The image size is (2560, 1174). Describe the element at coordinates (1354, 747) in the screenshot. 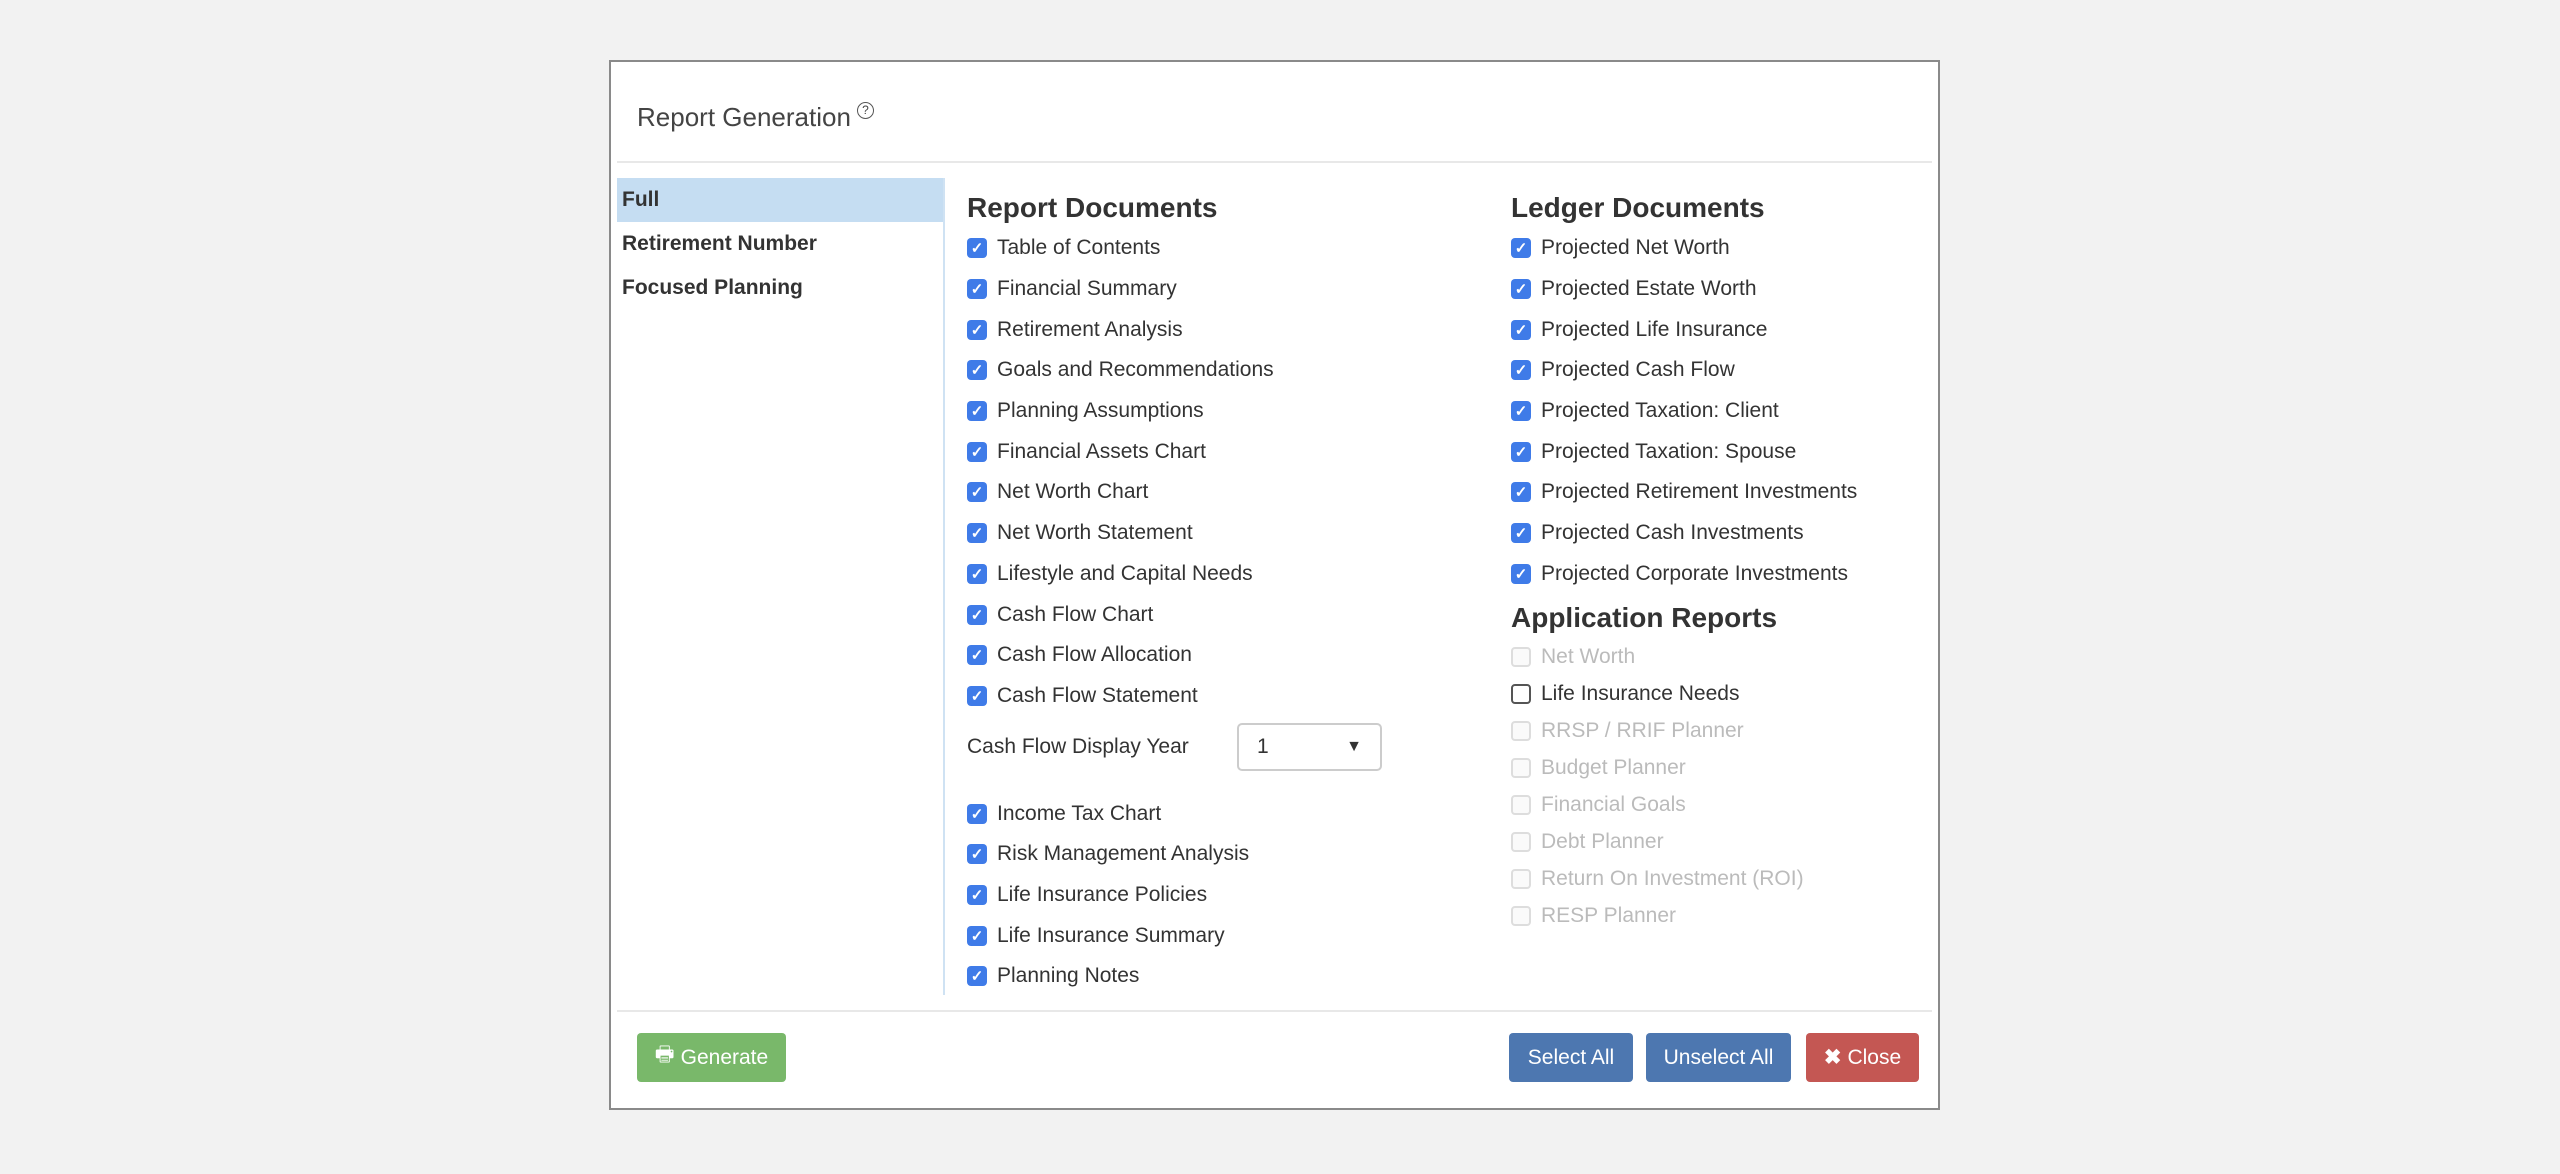

I see `caret-down-icon: ▼` at that location.